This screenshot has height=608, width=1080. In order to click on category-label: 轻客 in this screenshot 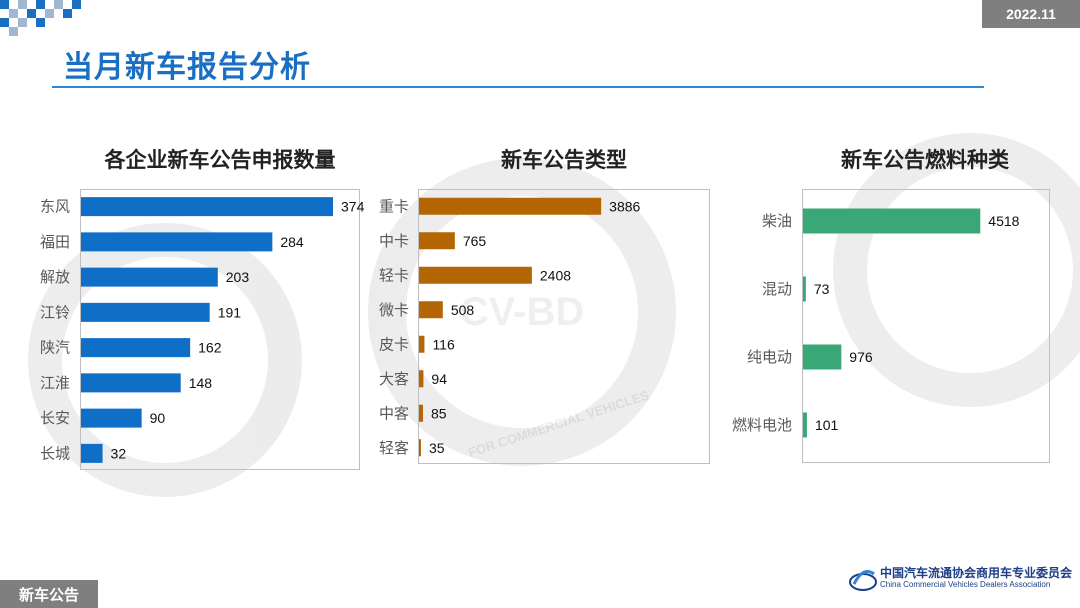, I will do `click(394, 448)`.